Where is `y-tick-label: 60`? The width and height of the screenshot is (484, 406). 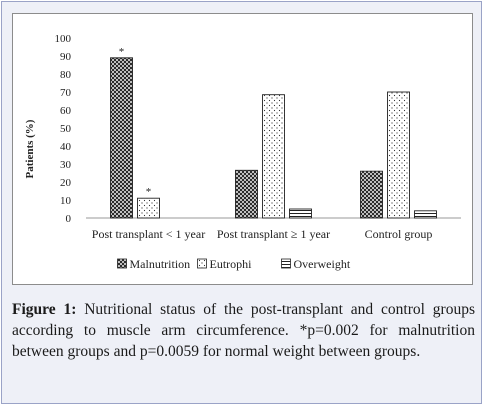
y-tick-label: 60 is located at coordinates (66, 111).